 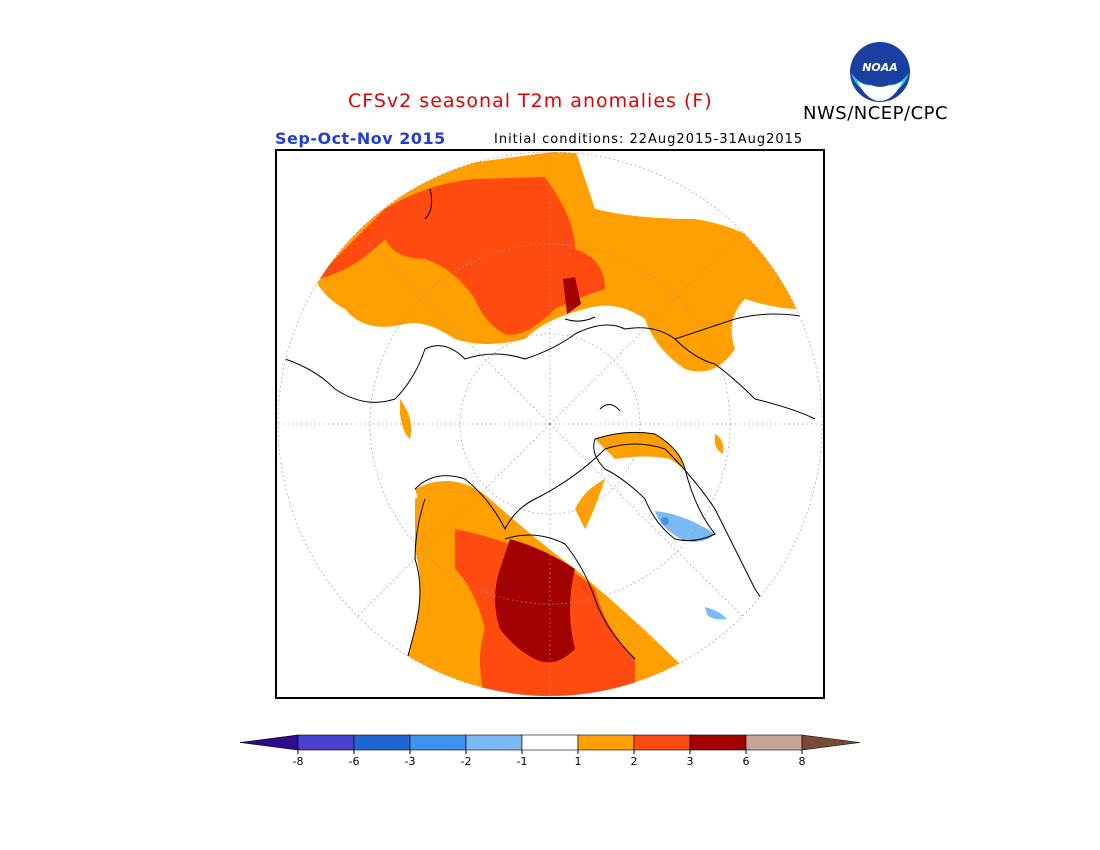 I want to click on season-label: Sep-Oct-Nov 2015, so click(x=360, y=138).